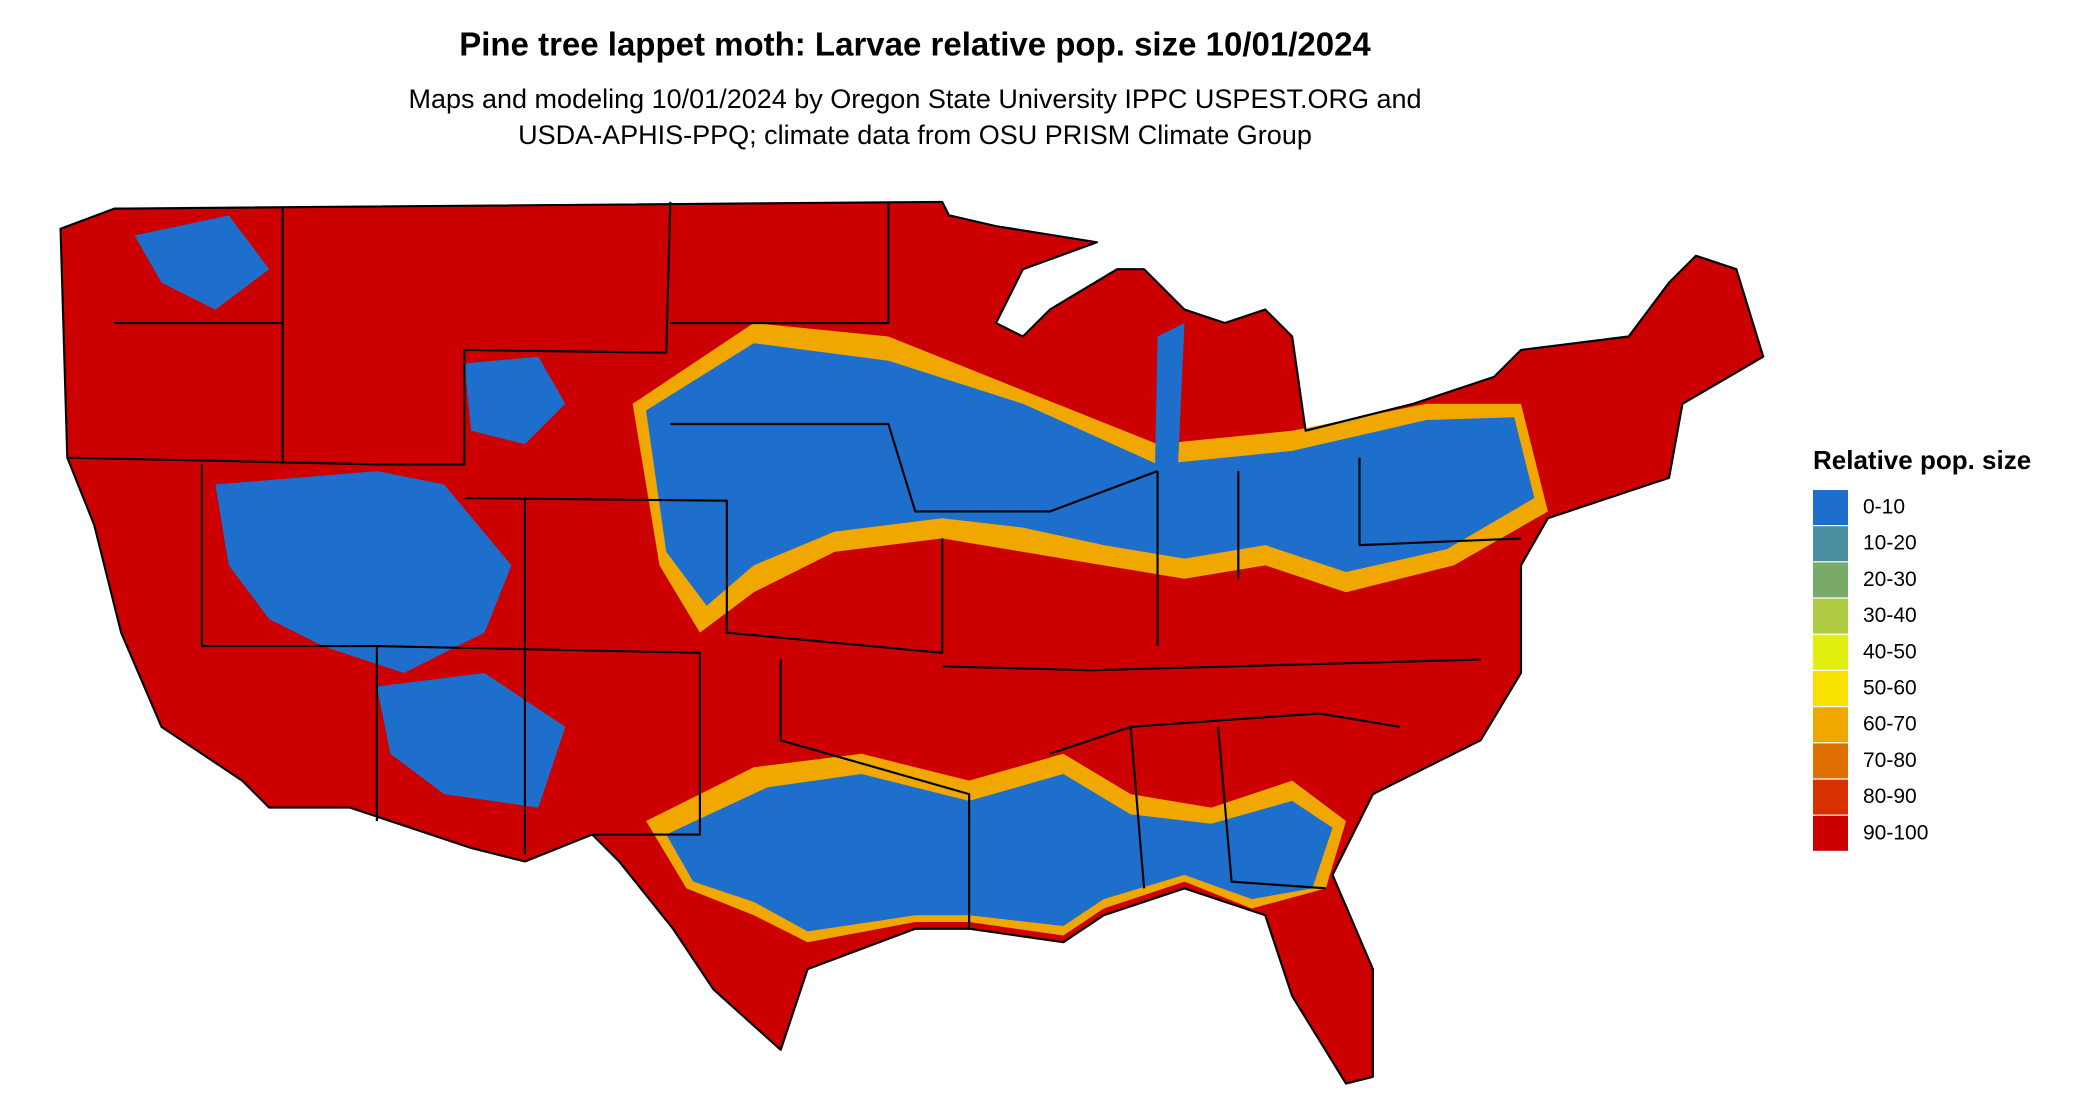 This screenshot has width=2100, height=1116. Describe the element at coordinates (1890, 760) in the screenshot. I see `legend-label: 70-80` at that location.